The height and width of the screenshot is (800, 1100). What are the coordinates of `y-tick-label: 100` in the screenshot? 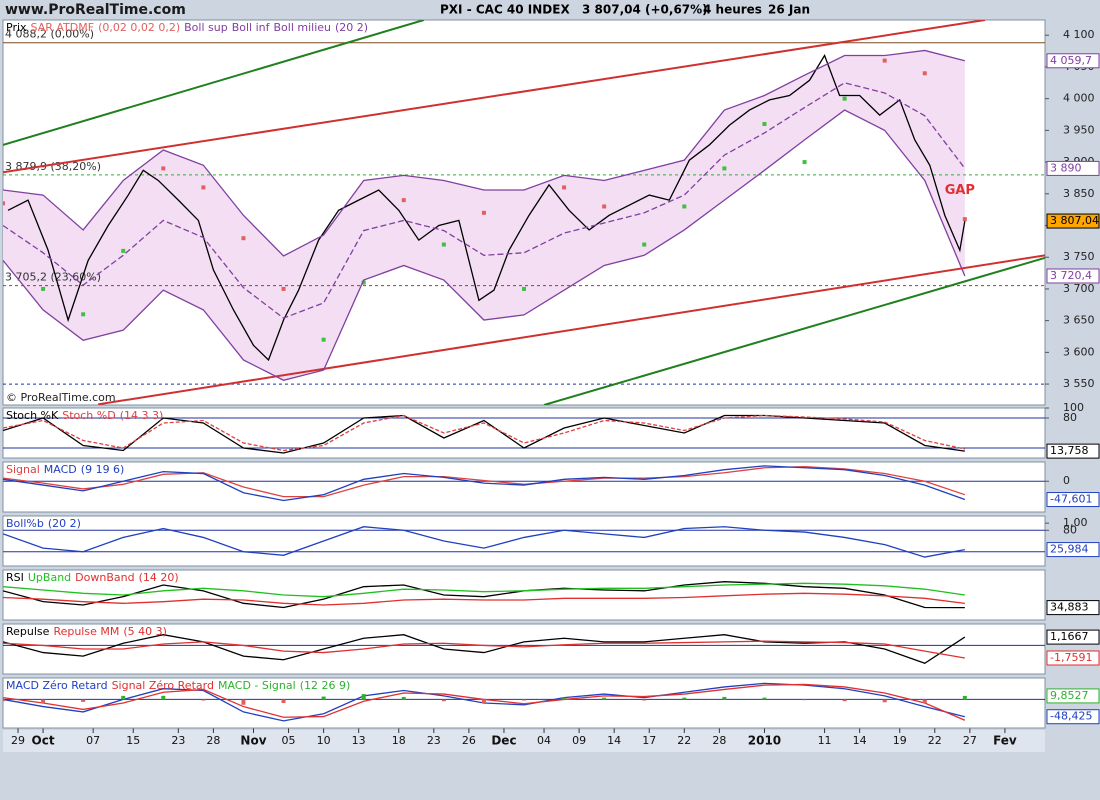 It's located at (1073, 407).